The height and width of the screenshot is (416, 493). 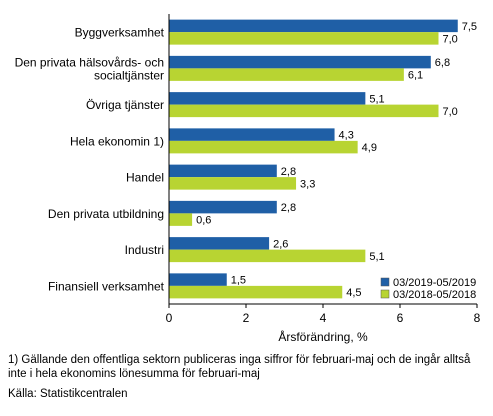 I want to click on bar-value-label: 4,9, so click(x=369, y=148).